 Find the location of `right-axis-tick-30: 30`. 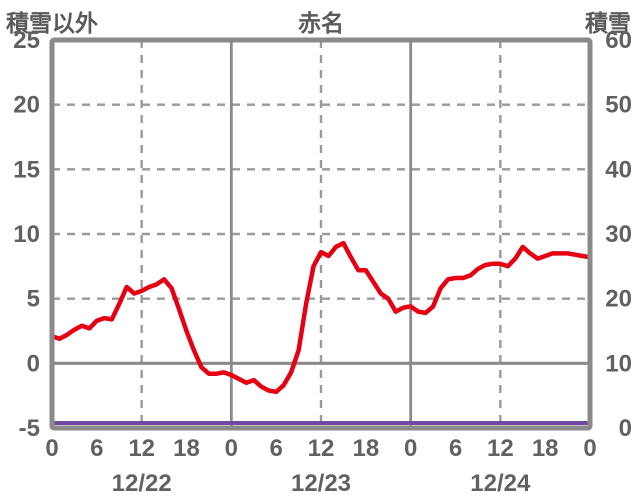

right-axis-tick-30: 30 is located at coordinates (618, 234).